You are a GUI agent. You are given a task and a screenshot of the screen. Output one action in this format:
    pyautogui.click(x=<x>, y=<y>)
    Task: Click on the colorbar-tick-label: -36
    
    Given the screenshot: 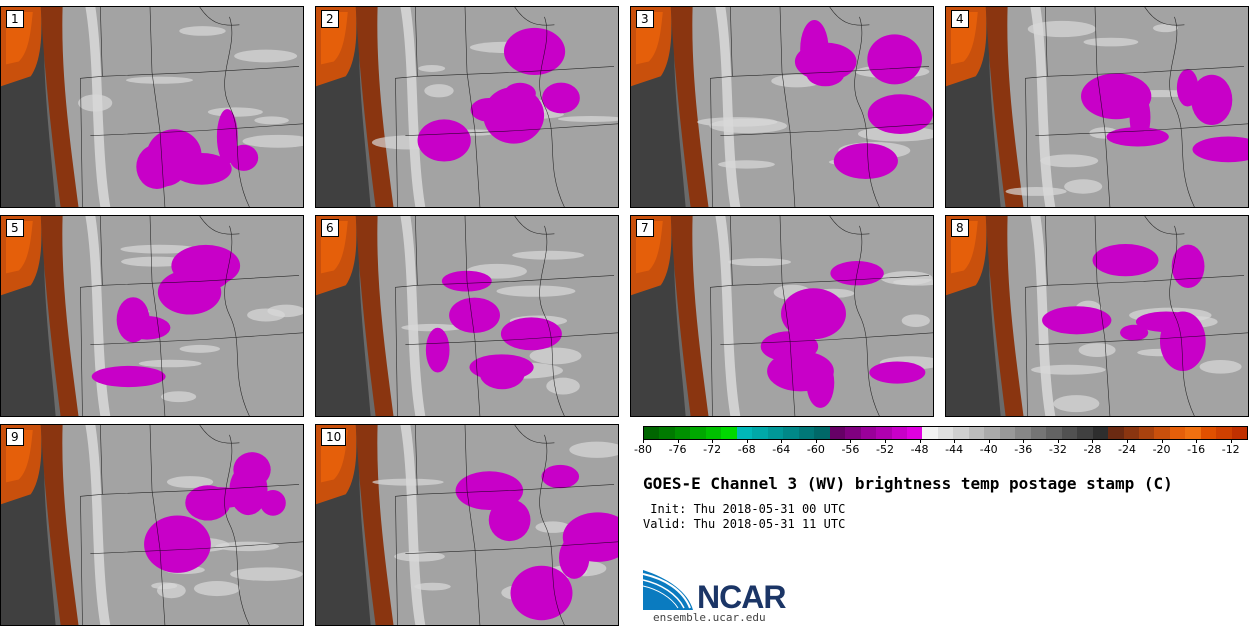 What is the action you would take?
    pyautogui.click(x=1023, y=449)
    